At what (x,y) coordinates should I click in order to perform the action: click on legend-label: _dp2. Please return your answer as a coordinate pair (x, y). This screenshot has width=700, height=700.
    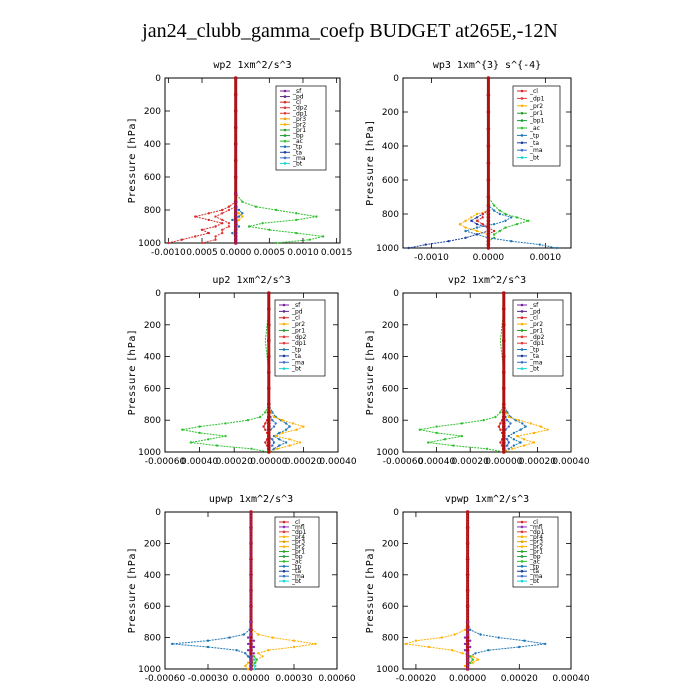
    Looking at the image, I should click on (299, 337).